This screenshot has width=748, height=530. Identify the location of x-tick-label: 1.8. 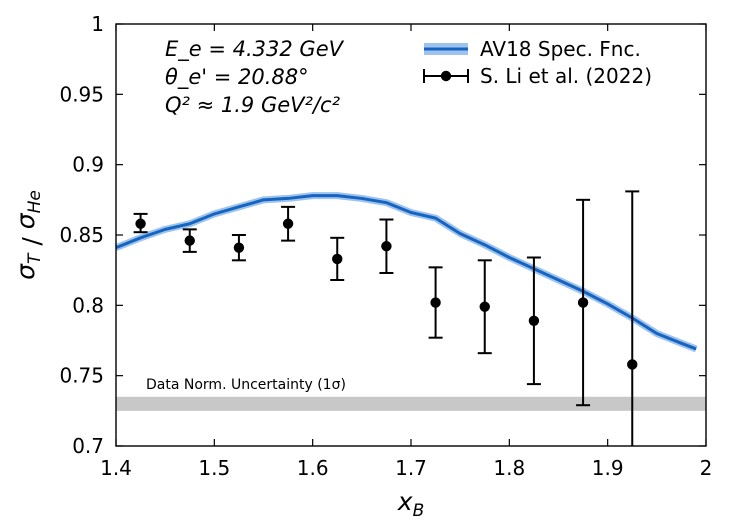
(509, 468).